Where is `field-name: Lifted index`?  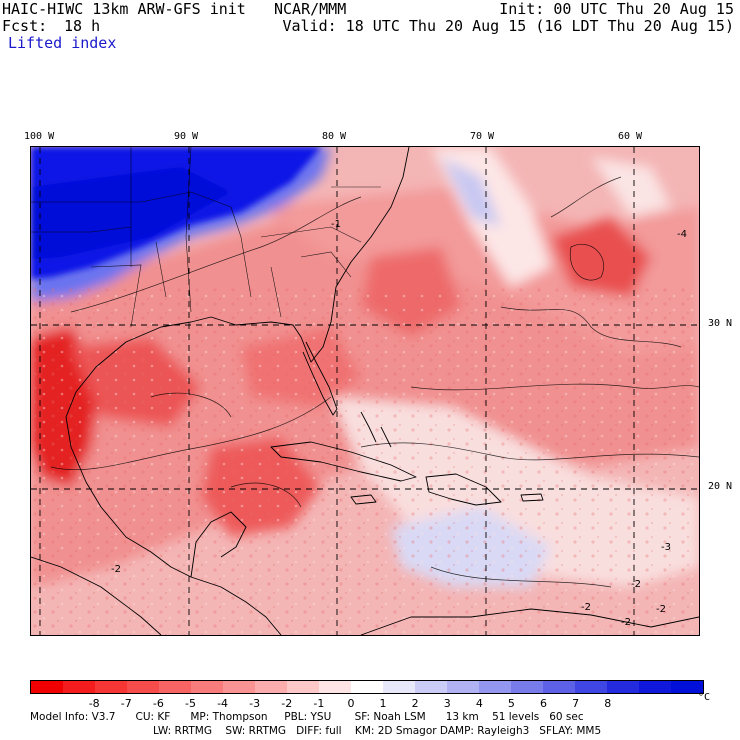 field-name: Lifted index is located at coordinates (62, 43).